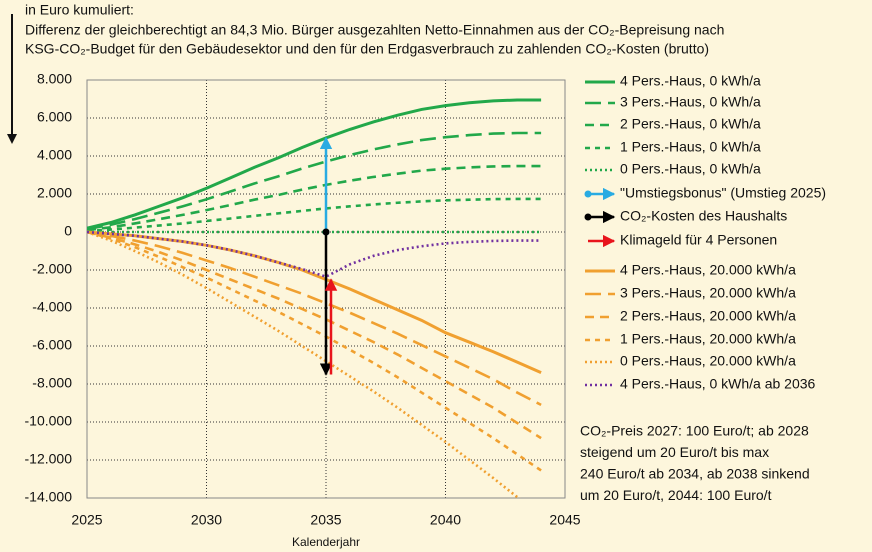 The height and width of the screenshot is (552, 872). What do you see at coordinates (708, 339) in the screenshot?
I see `legend-label: 1 Pers.-Haus, 20.000 kWh/a` at bounding box center [708, 339].